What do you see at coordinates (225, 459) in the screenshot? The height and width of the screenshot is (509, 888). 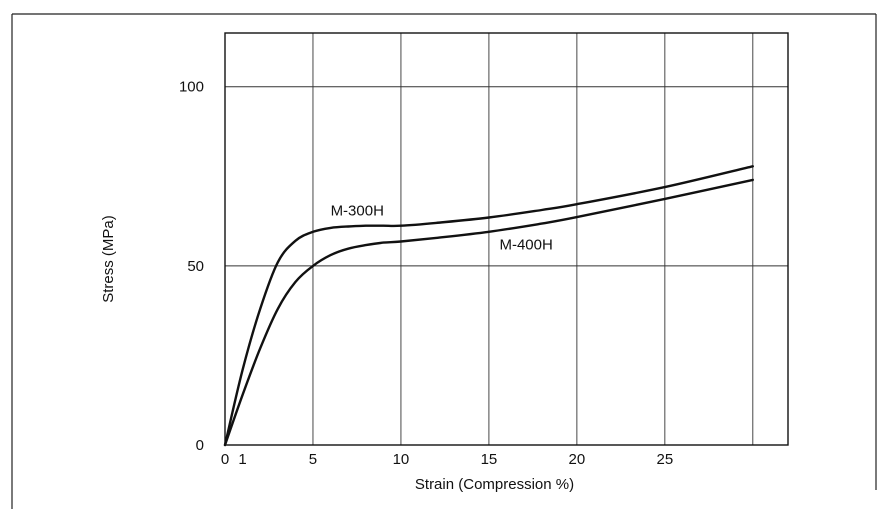 I see `x-tick-label: 0` at bounding box center [225, 459].